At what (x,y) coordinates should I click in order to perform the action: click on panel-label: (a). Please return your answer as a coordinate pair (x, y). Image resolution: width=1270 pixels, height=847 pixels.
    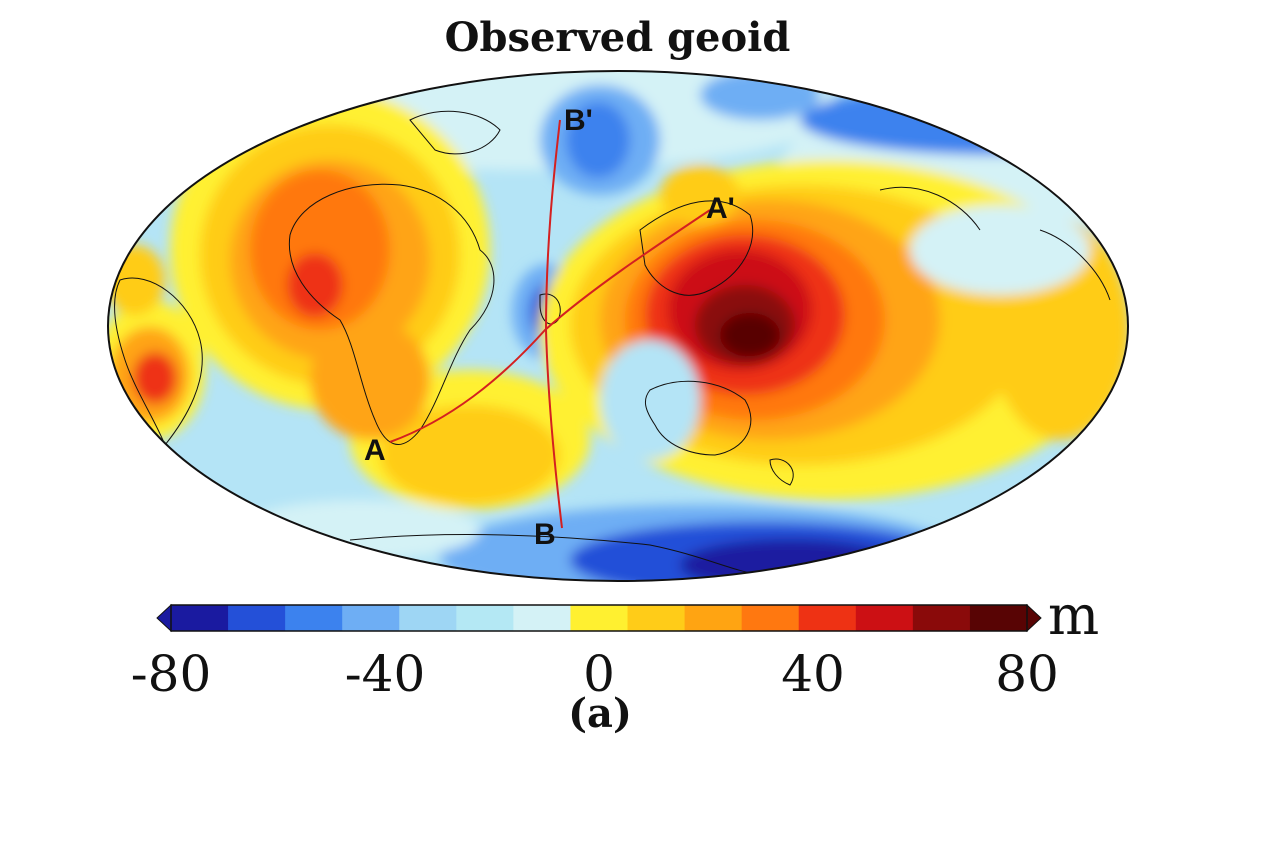
    Looking at the image, I should click on (600, 713).